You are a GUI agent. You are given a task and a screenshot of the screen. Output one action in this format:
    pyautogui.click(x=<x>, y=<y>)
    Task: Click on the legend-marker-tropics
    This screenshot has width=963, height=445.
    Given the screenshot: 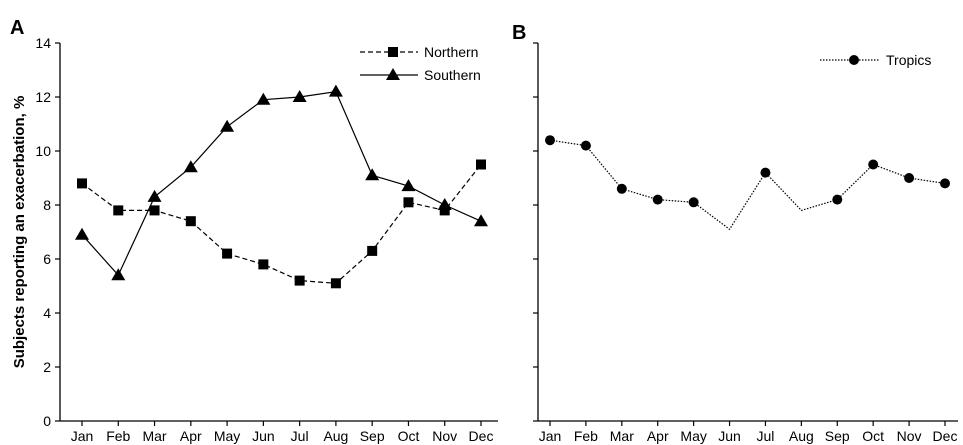 What is the action you would take?
    pyautogui.click(x=854, y=60)
    